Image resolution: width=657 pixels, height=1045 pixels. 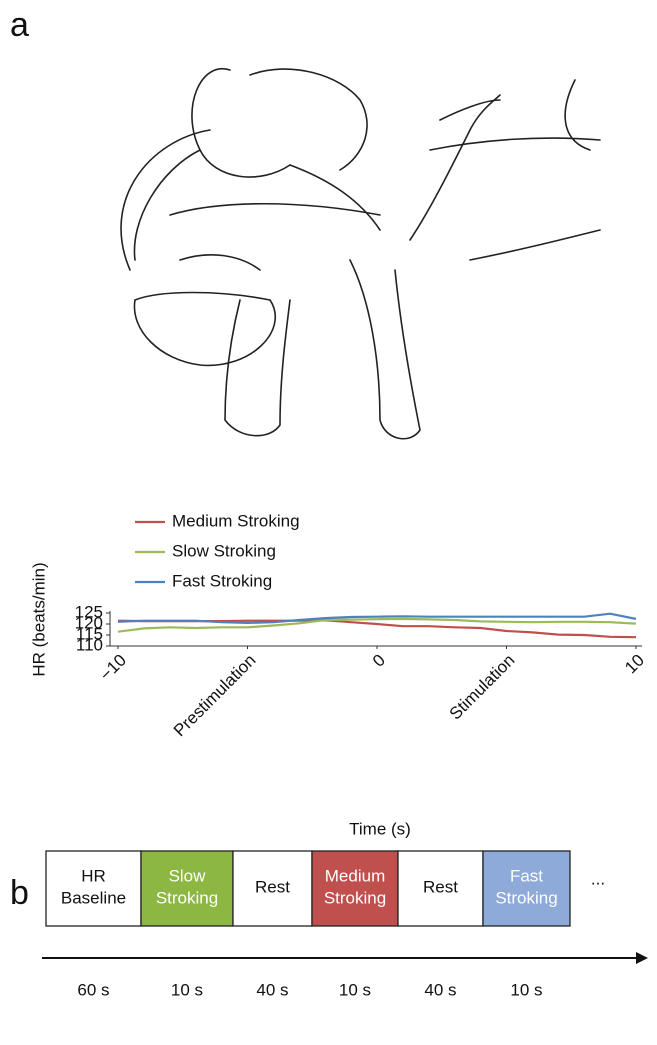 I want to click on panel-label: a, so click(x=19, y=25).